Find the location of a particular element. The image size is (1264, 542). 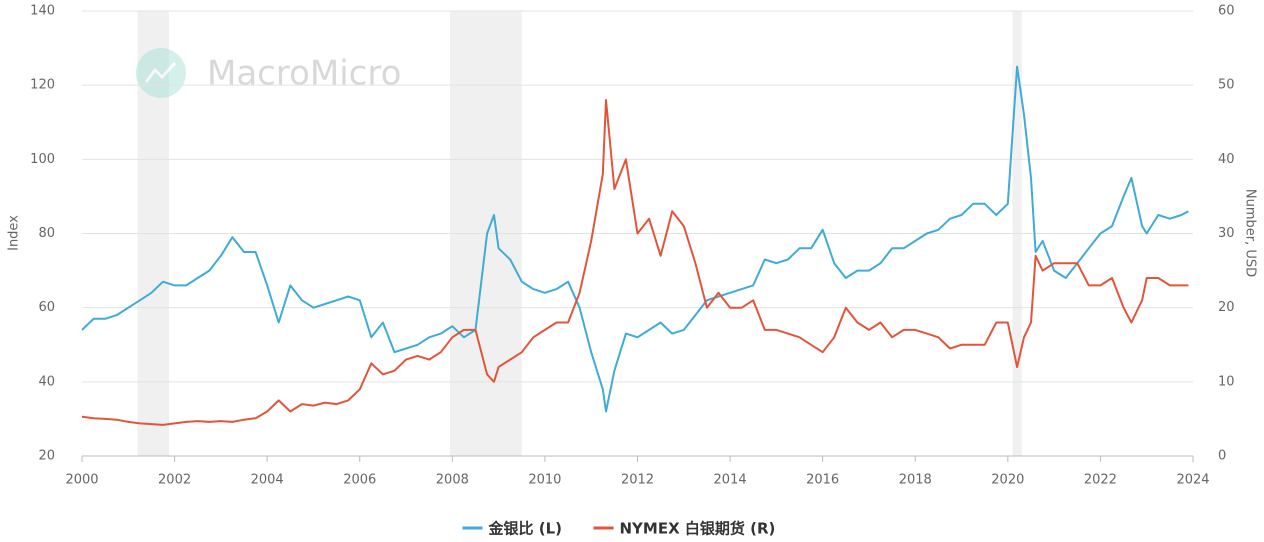

y-tick-label: 80 is located at coordinates (46, 233).